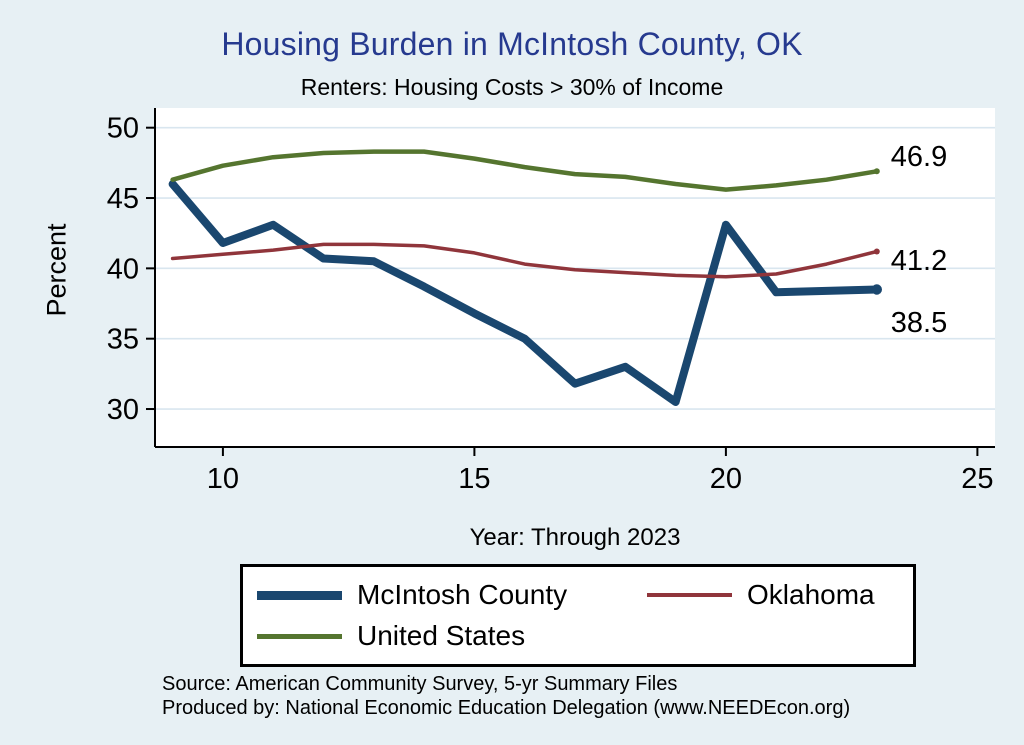 Image resolution: width=1024 pixels, height=745 pixels. I want to click on legend-item-mcintosh-county: McIntosh County, so click(452, 595).